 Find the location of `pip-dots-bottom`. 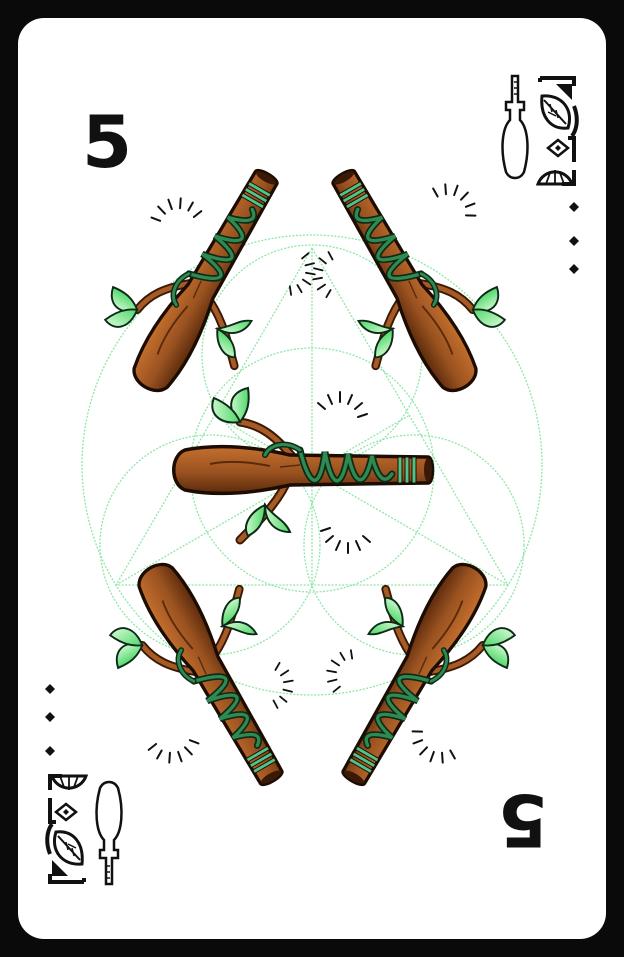

pip-dots-bottom is located at coordinates (50, 720).